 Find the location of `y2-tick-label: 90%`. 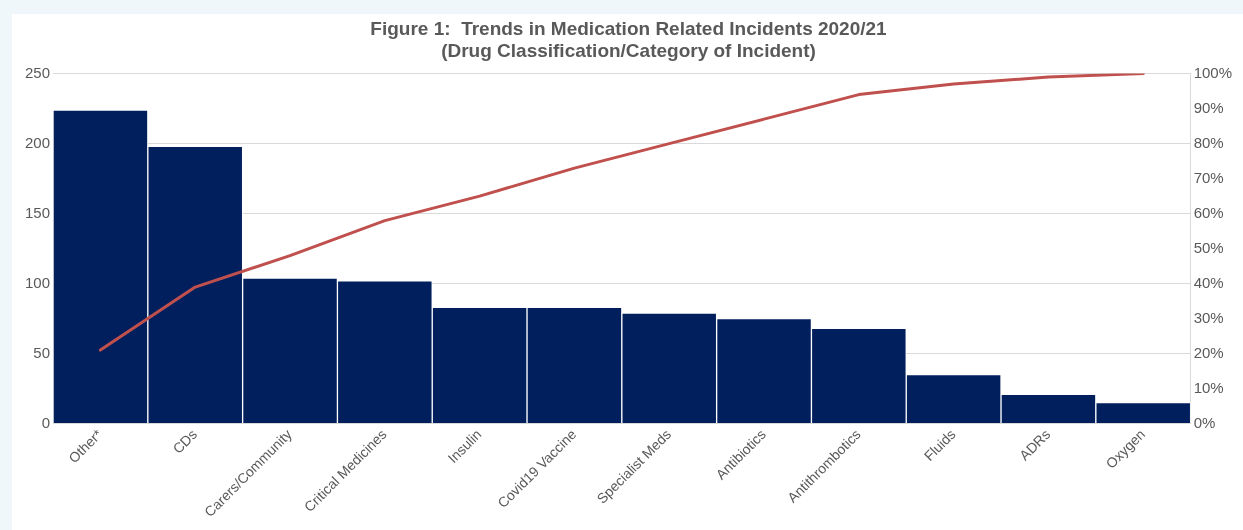

y2-tick-label: 90% is located at coordinates (1208, 107).